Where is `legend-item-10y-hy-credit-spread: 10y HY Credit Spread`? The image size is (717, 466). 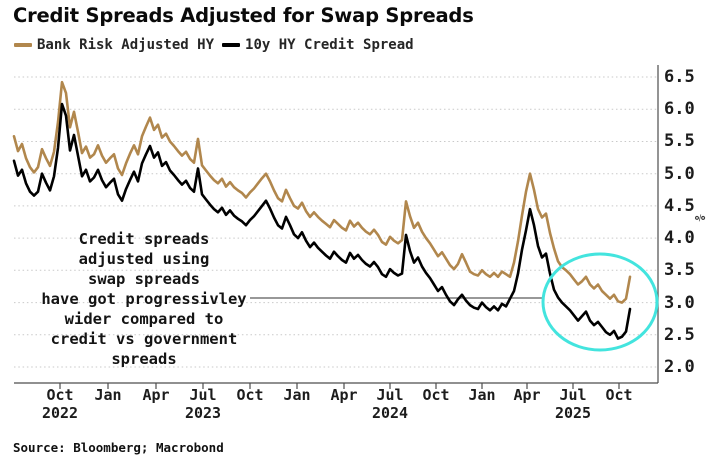
legend-item-10y-hy-credit-spread: 10y HY Credit Spread is located at coordinates (318, 45).